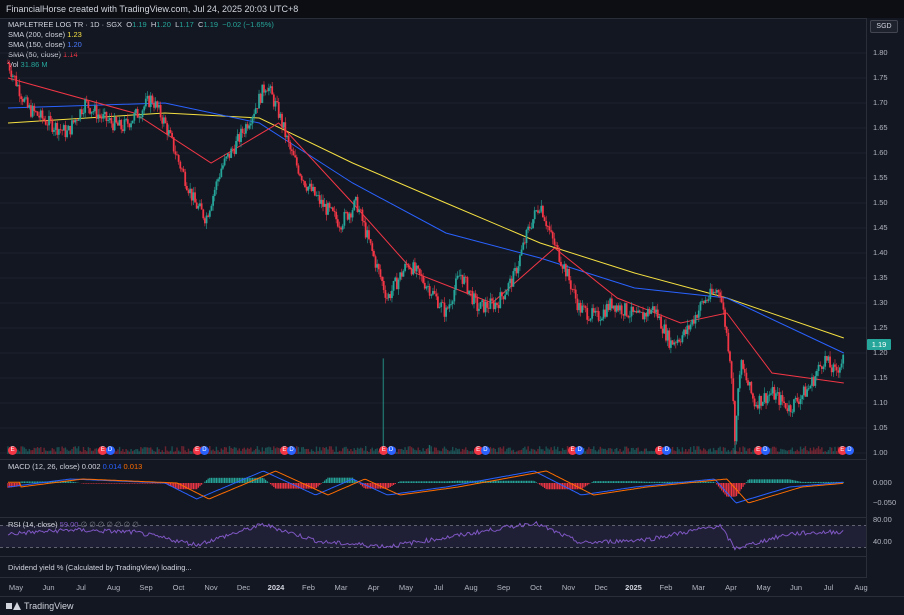  Describe the element at coordinates (433, 556) in the screenshot. I see `pane-divider-dividend` at that location.